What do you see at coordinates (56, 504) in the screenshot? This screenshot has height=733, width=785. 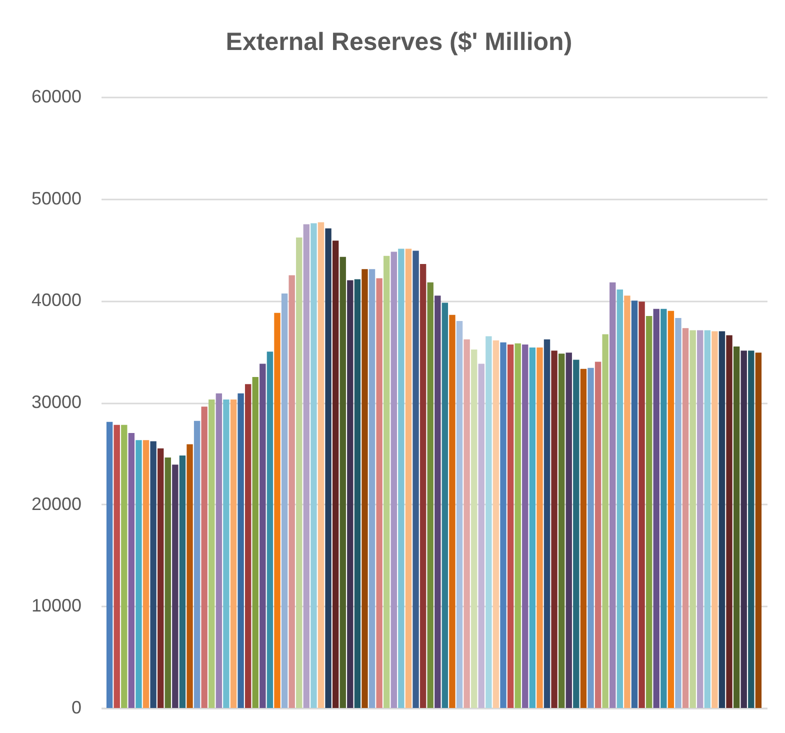 I see `y-tick-label: 20000` at bounding box center [56, 504].